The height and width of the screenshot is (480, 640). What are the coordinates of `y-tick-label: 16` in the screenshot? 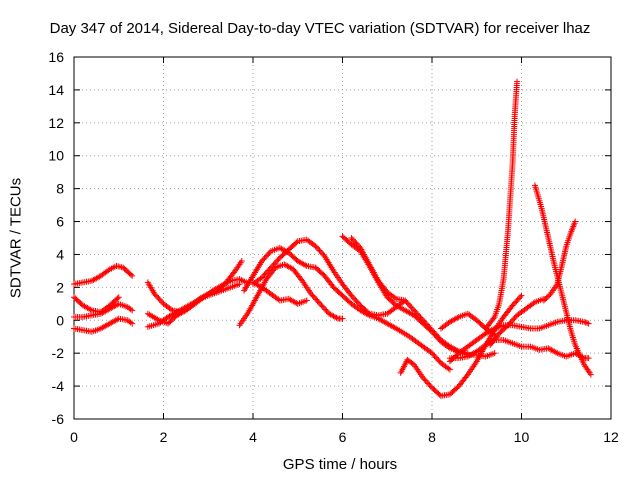 It's located at (56, 57).